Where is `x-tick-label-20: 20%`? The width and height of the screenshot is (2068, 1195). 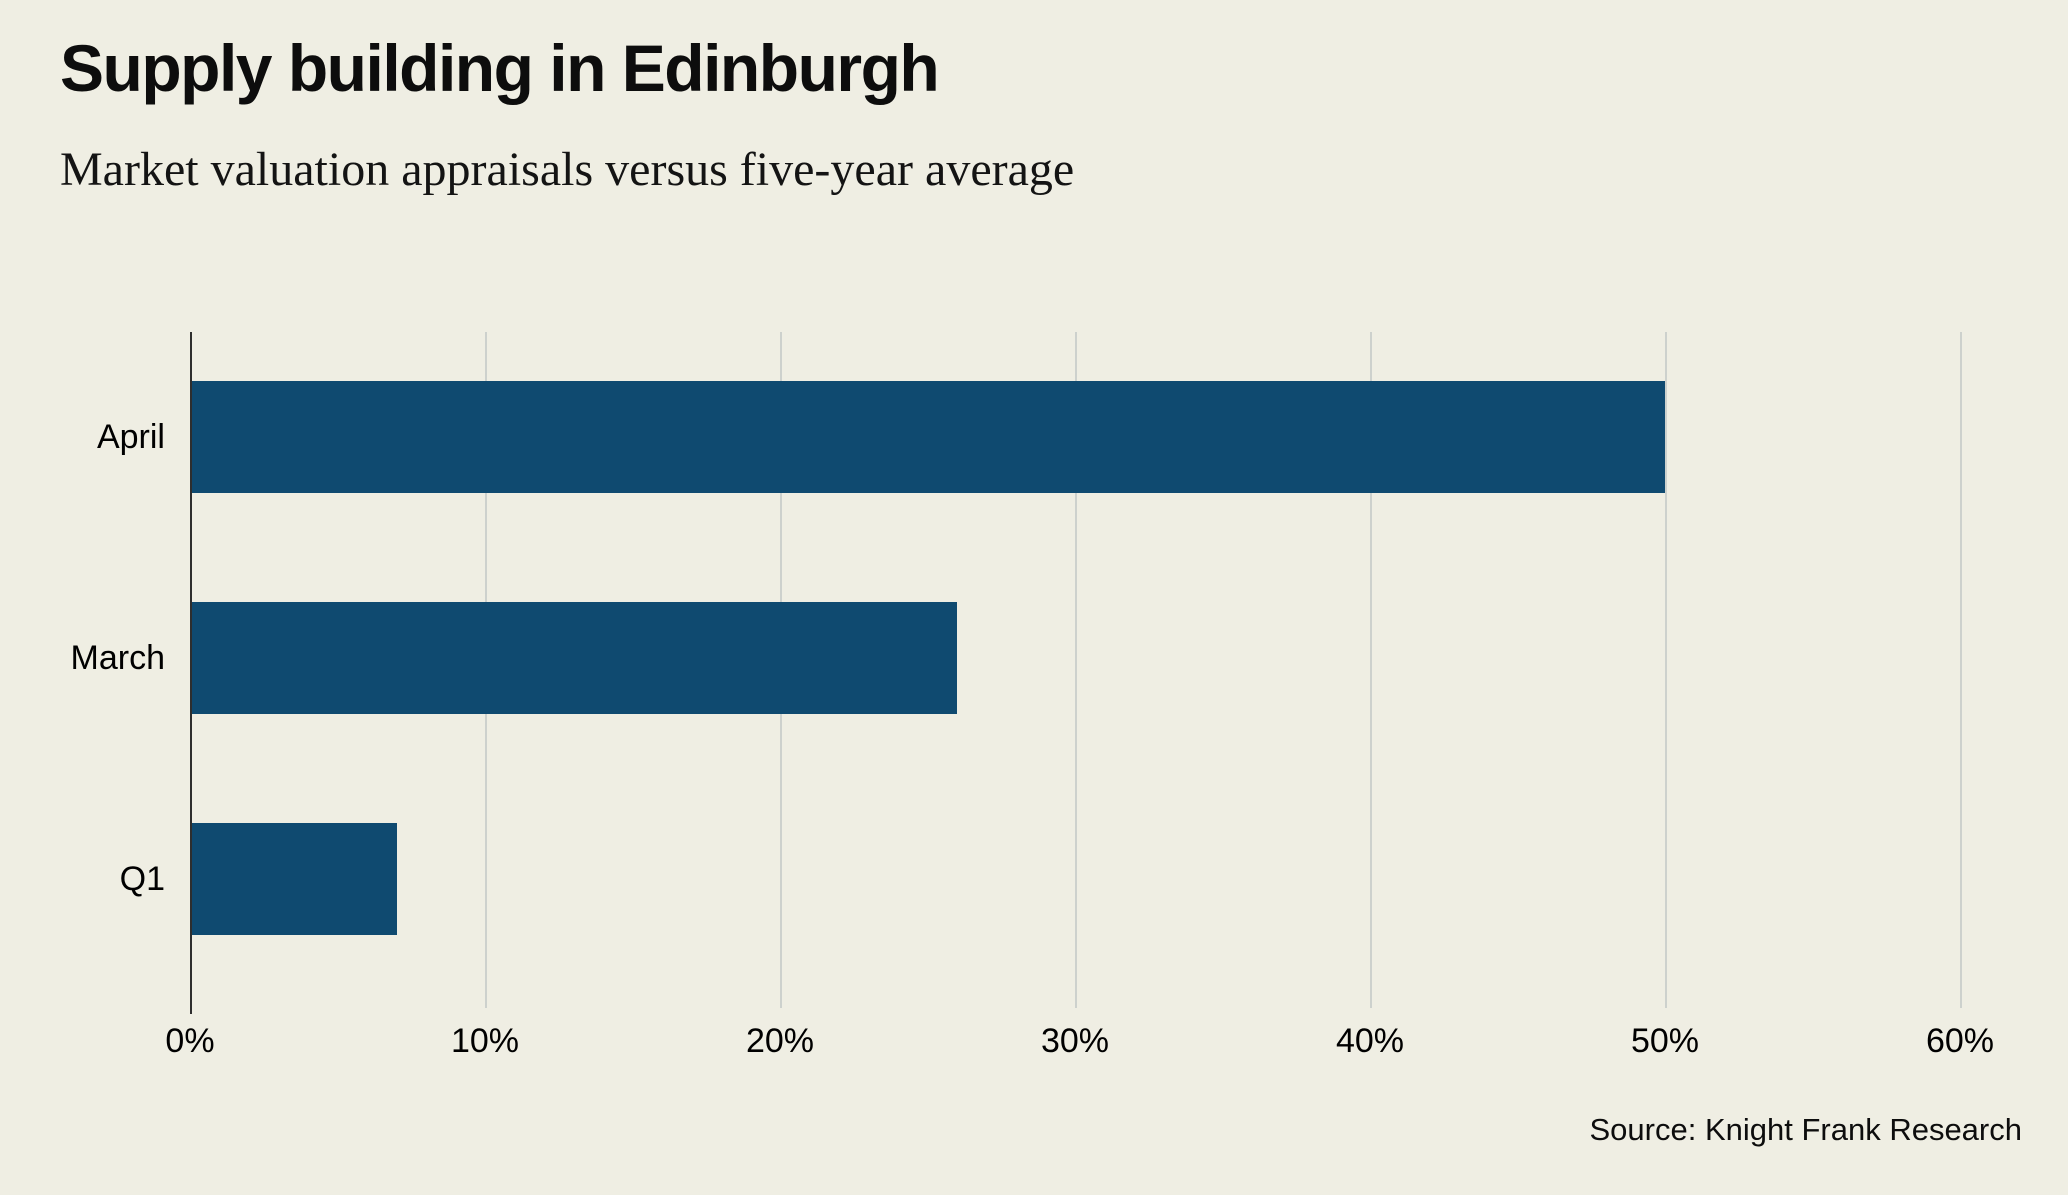
x-tick-label-20: 20% is located at coordinates (780, 1041).